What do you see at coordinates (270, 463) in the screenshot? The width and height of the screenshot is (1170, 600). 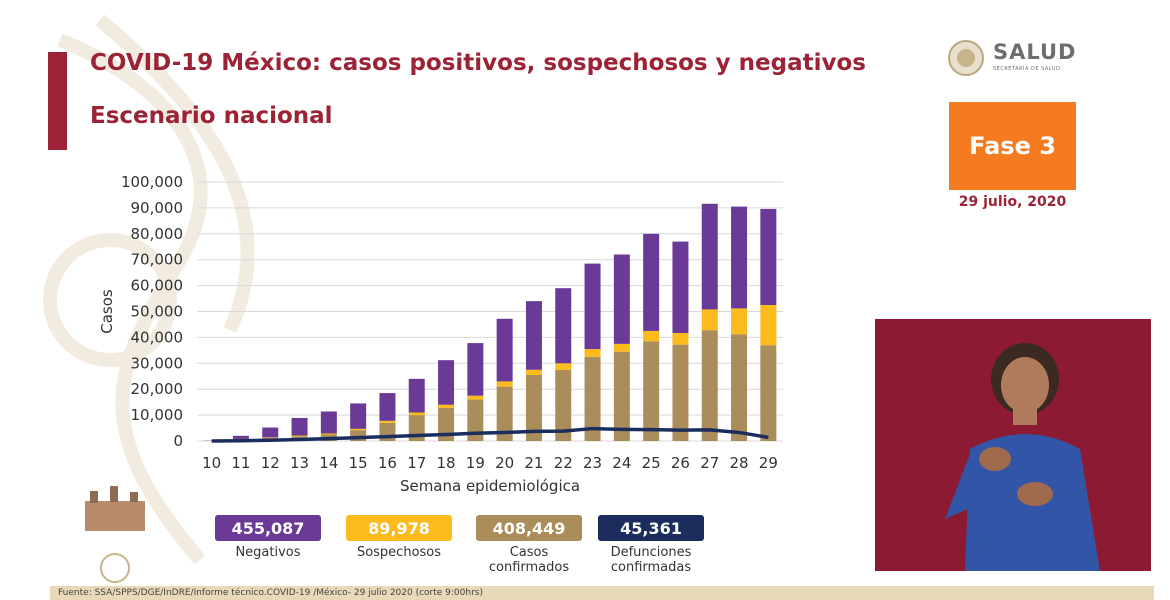 I see `x-tick-label: 12` at bounding box center [270, 463].